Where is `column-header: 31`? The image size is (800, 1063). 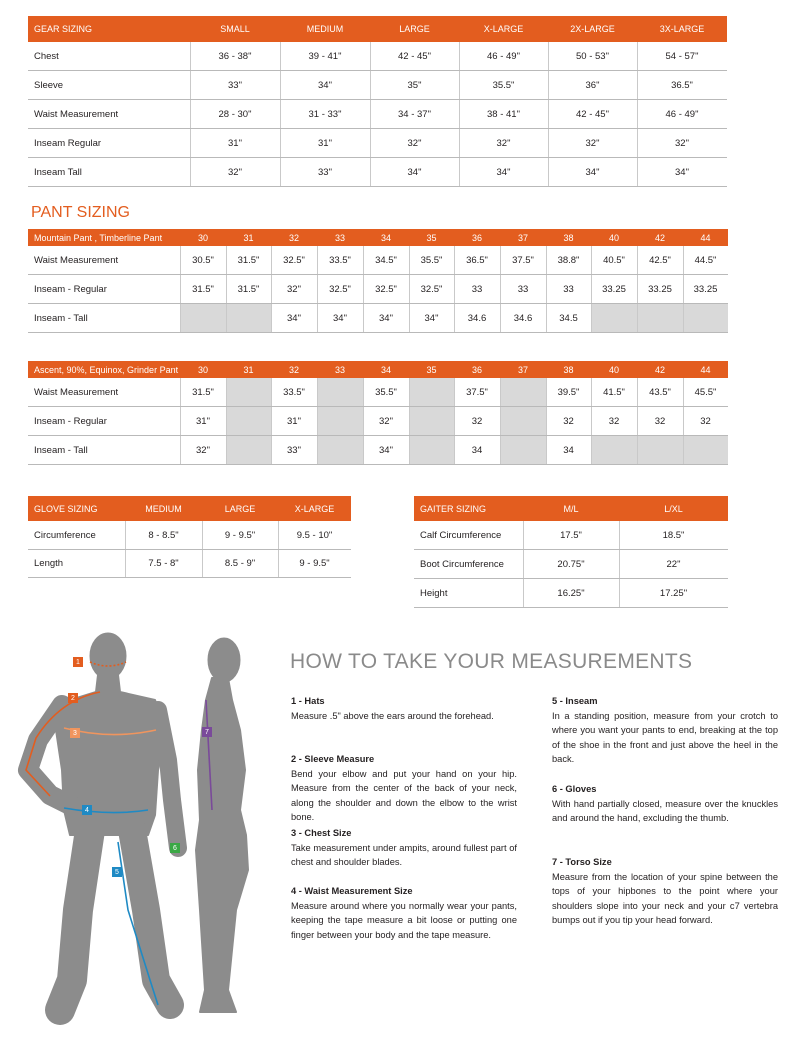
column-header: 31 is located at coordinates (248, 369).